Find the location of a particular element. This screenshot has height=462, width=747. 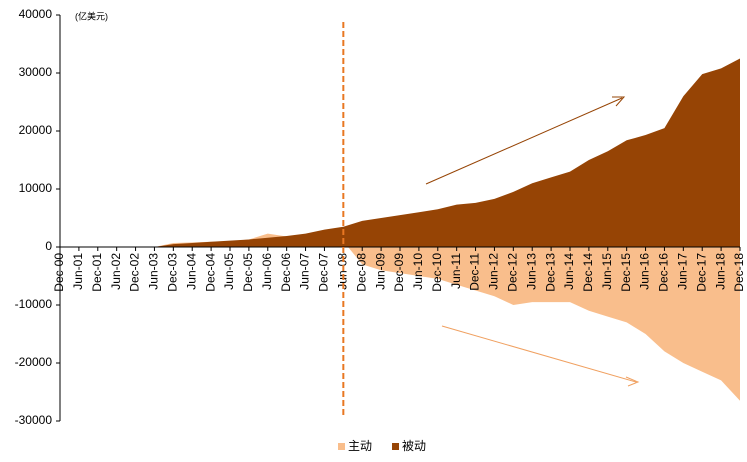

x-tick-label: Jun-08 is located at coordinates (343, 271).